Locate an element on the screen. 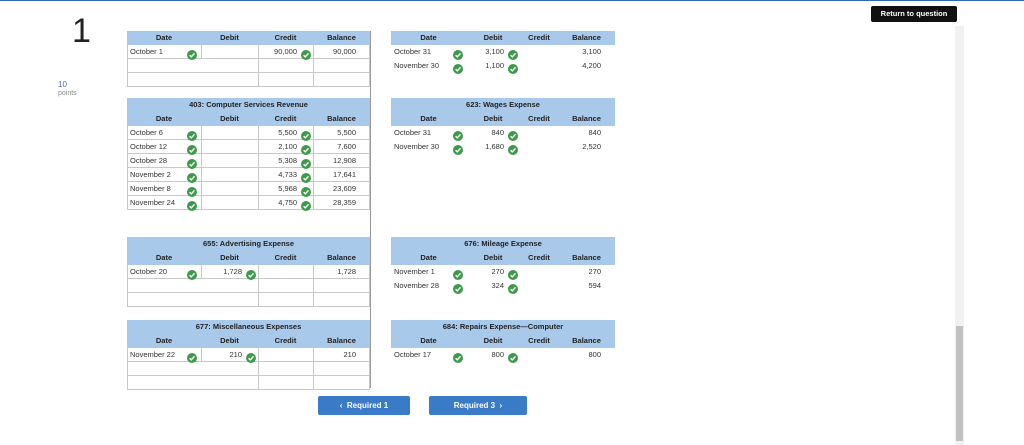 The height and width of the screenshot is (445, 1024). top-border is located at coordinates (512, 0).